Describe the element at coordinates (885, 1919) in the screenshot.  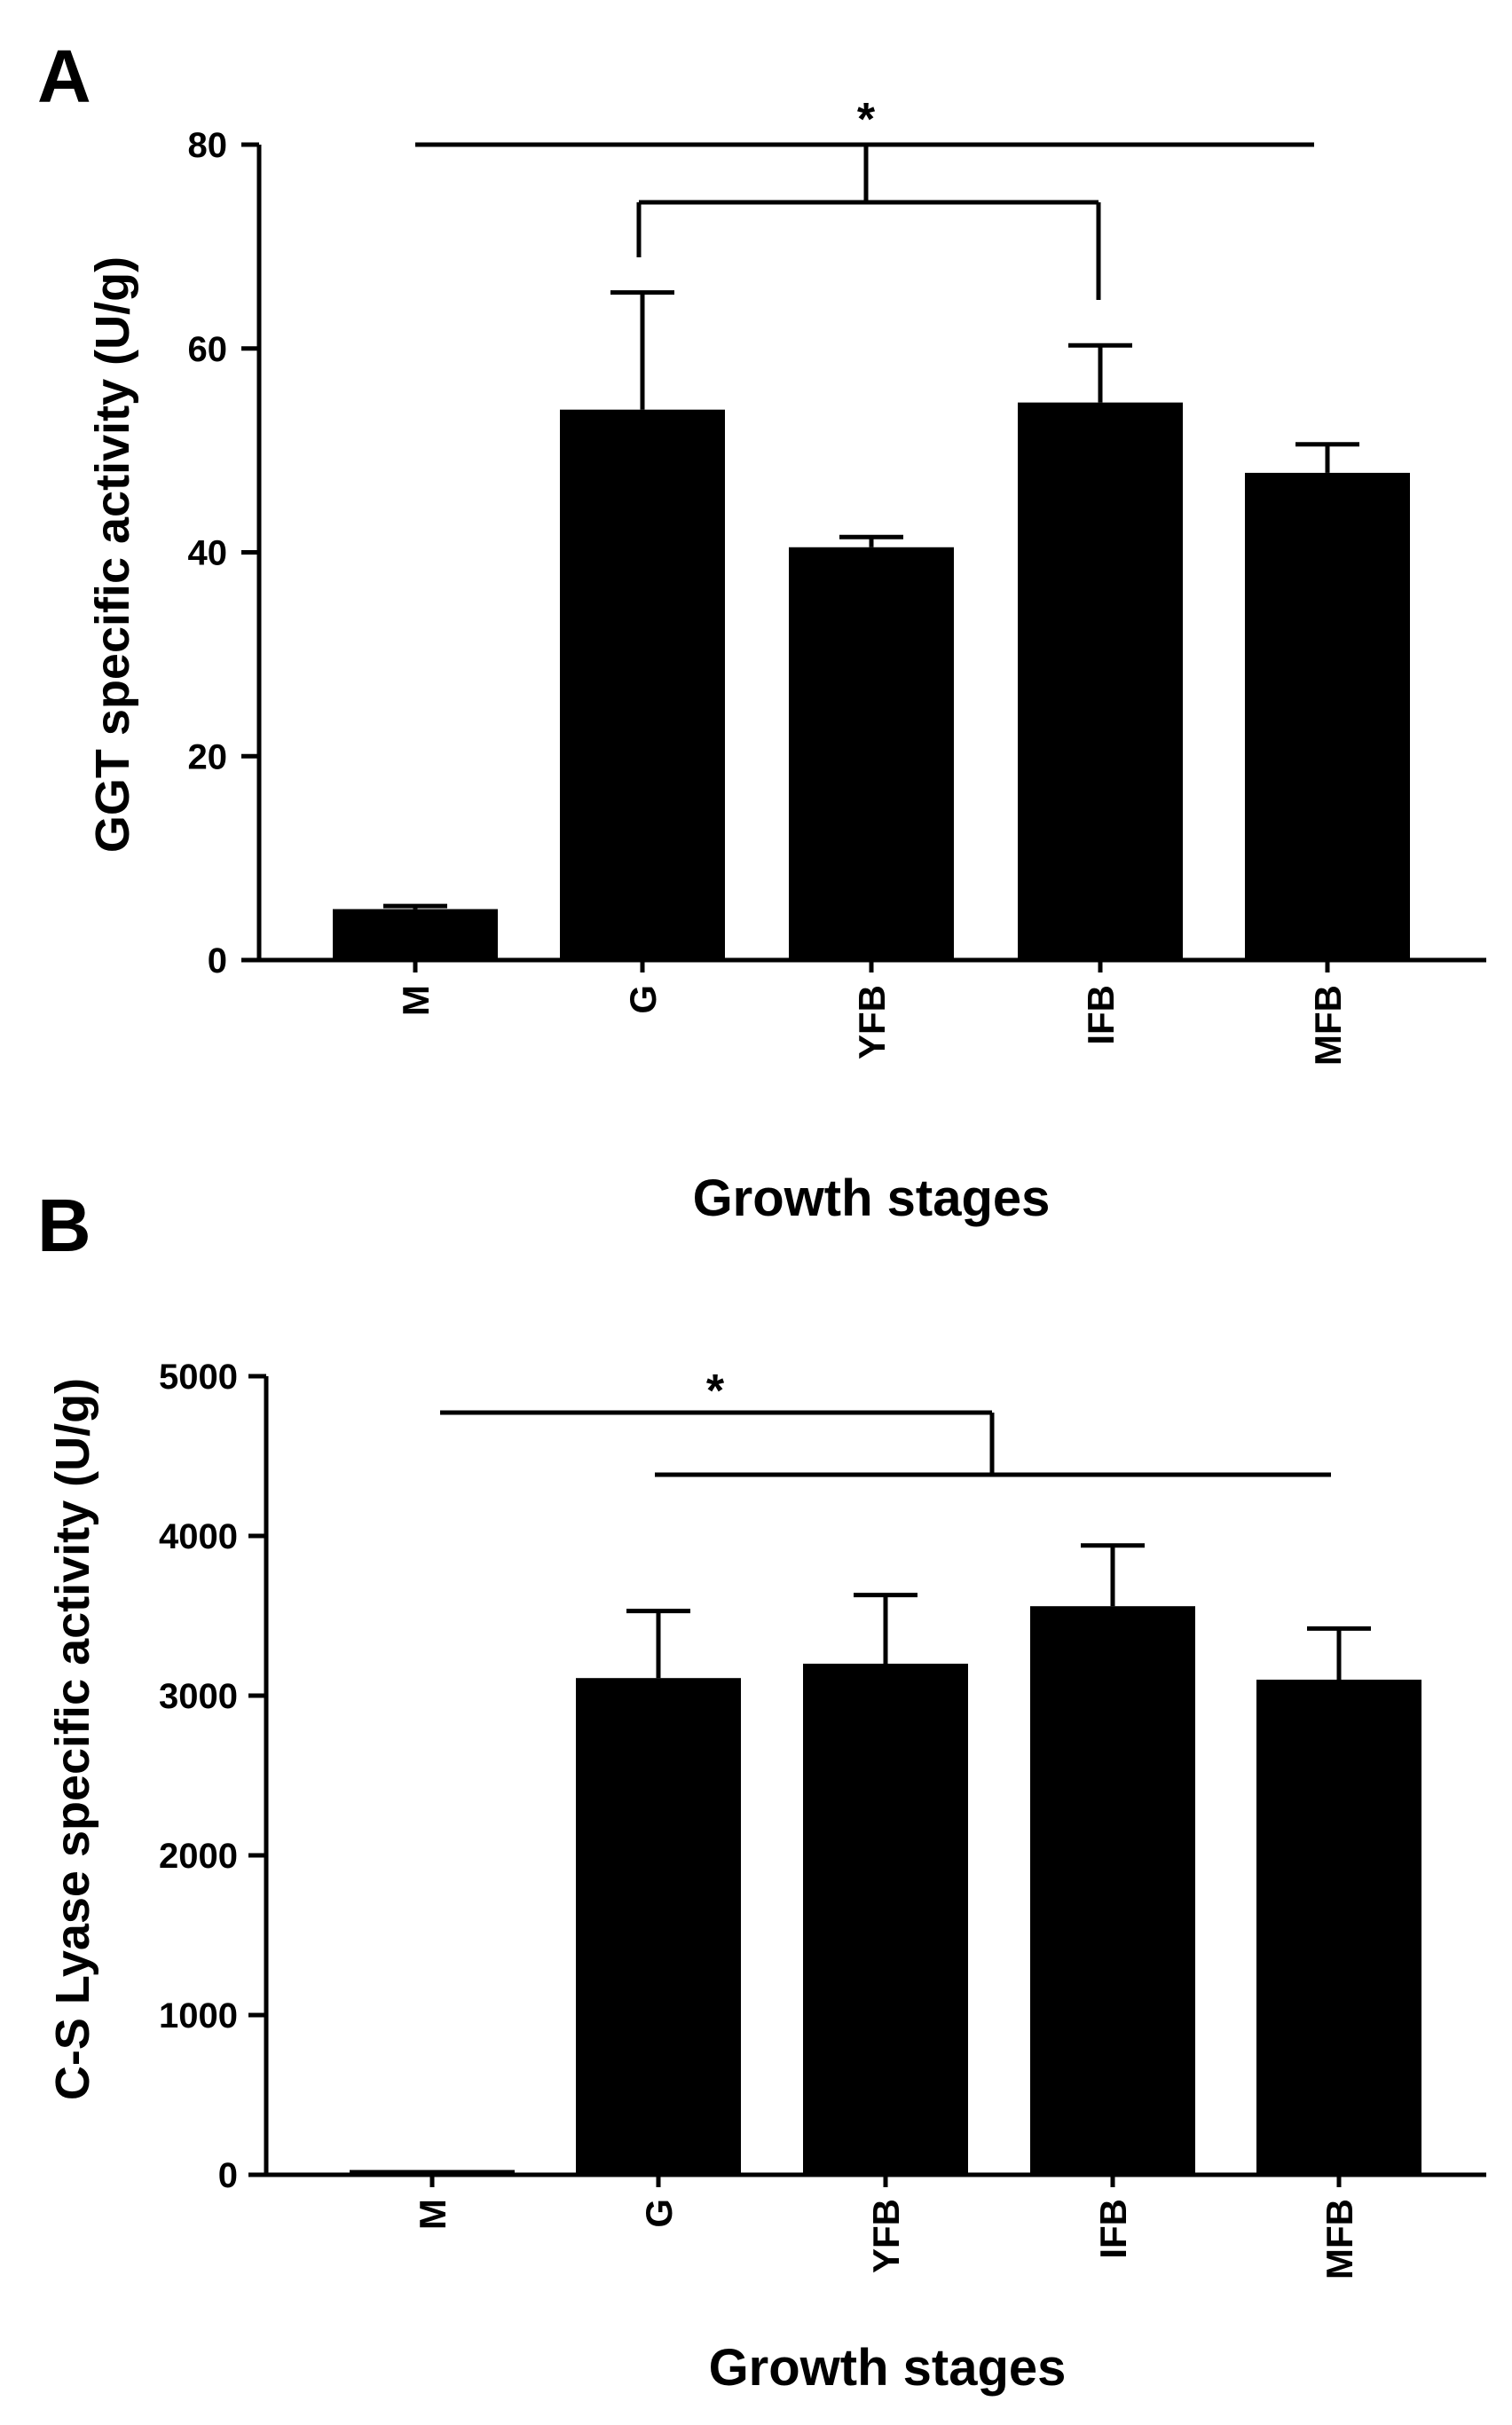
I see `panel-b-bar-yfb` at that location.